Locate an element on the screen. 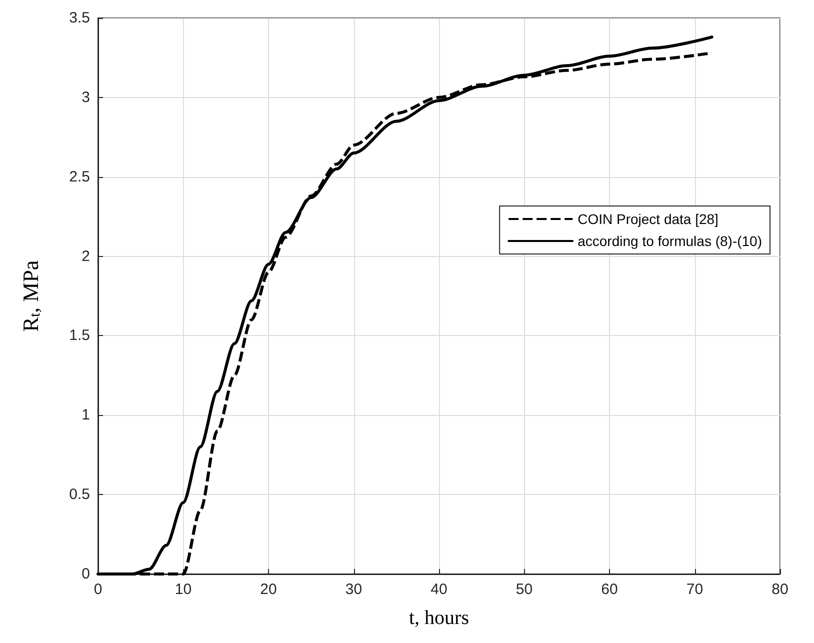 This screenshot has height=643, width=814. legend-label: COIN Project data [28] is located at coordinates (648, 219).